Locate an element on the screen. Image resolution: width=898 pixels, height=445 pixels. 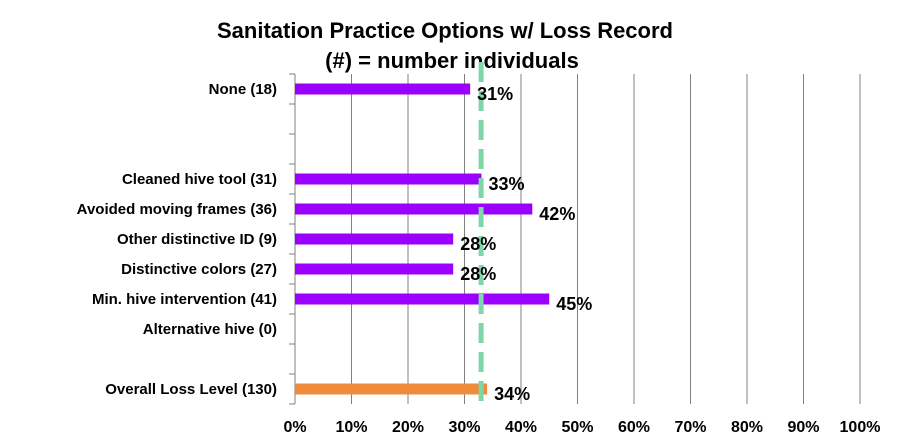
category-label: Cleaned hive tool (31) is located at coordinates (199, 179).